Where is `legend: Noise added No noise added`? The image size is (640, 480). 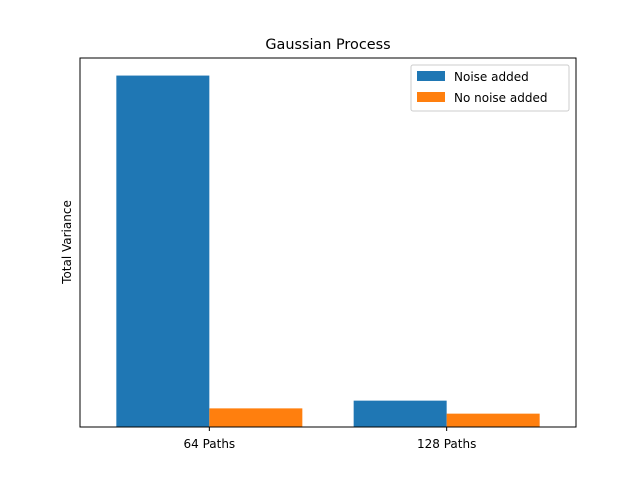
legend: Noise added No noise added is located at coordinates (490, 88).